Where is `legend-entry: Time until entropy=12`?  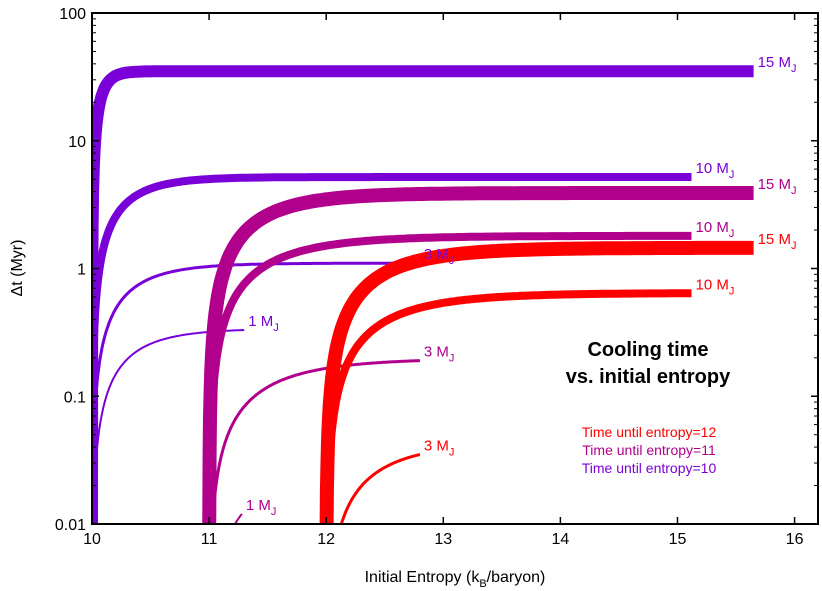 legend-entry: Time until entropy=12 is located at coordinates (649, 432).